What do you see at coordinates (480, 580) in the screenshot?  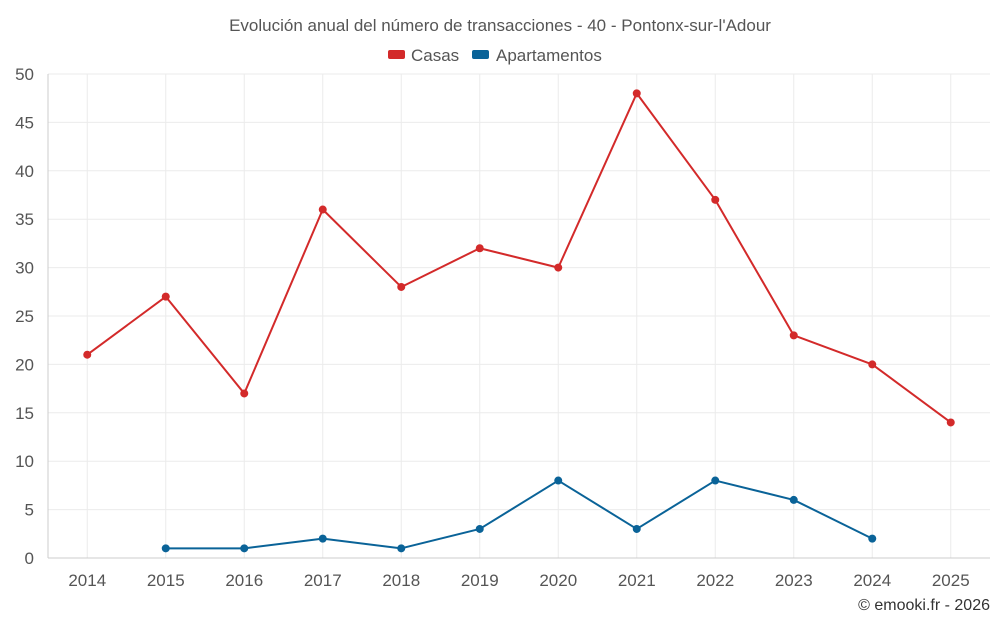 I see `x-tick-label: 2019` at bounding box center [480, 580].